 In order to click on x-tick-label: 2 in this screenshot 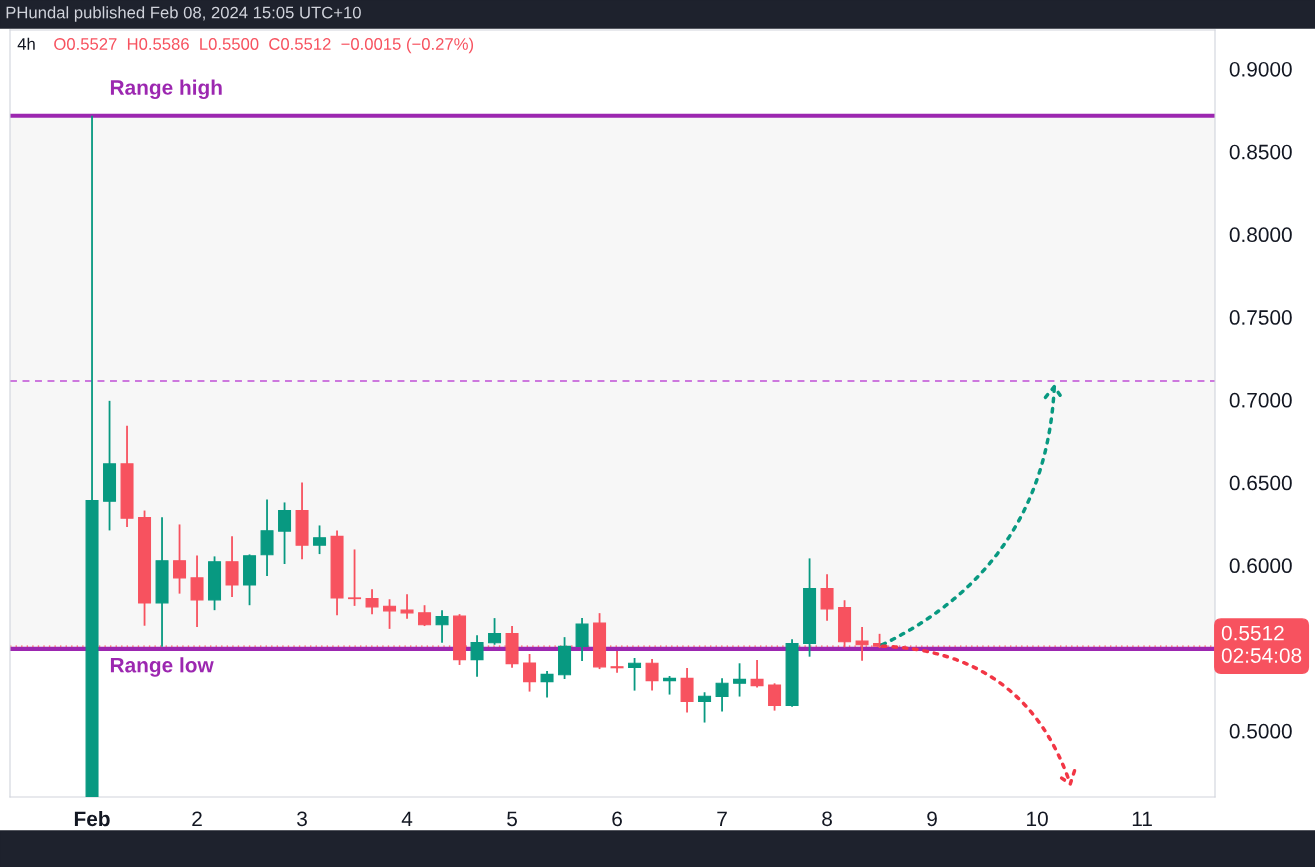, I will do `click(197, 818)`.